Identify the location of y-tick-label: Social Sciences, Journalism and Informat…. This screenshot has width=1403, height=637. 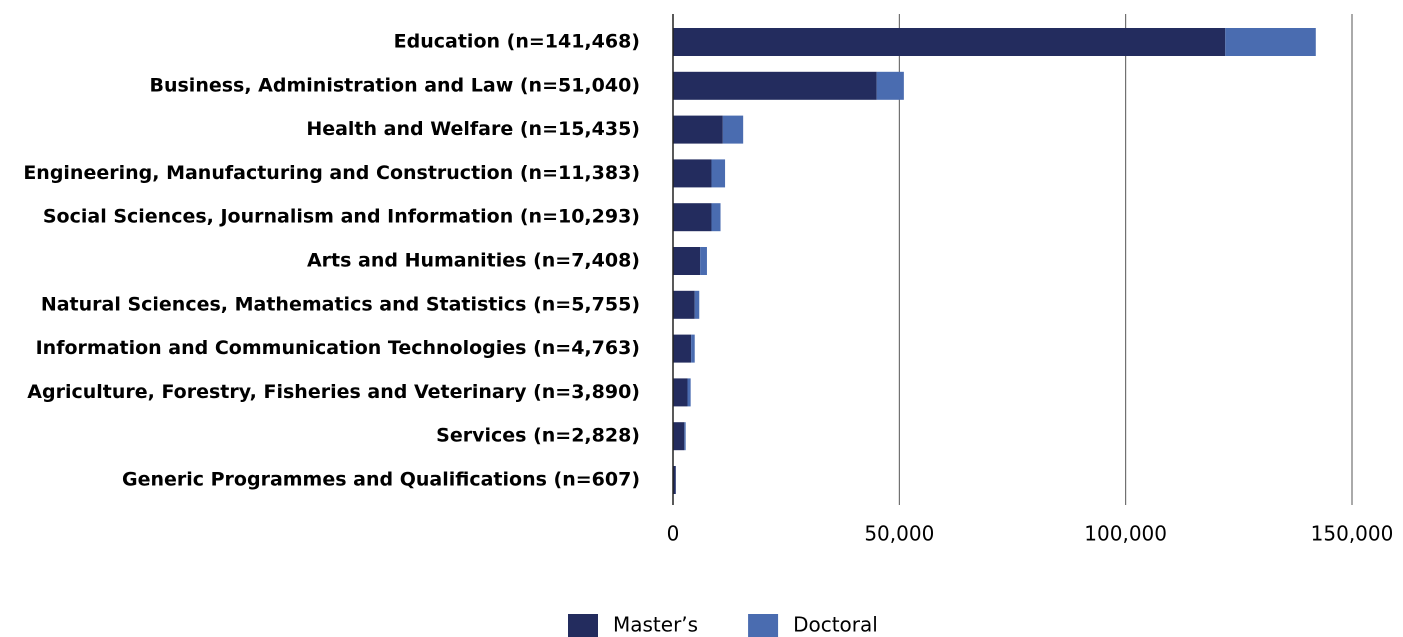
(341, 217).